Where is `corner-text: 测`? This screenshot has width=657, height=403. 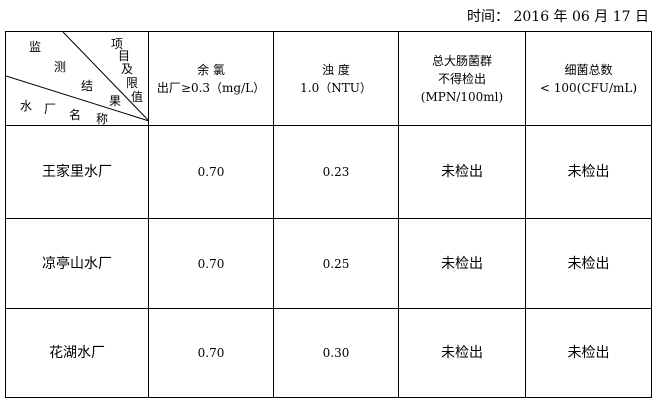
corner-text: 测 is located at coordinates (60, 67).